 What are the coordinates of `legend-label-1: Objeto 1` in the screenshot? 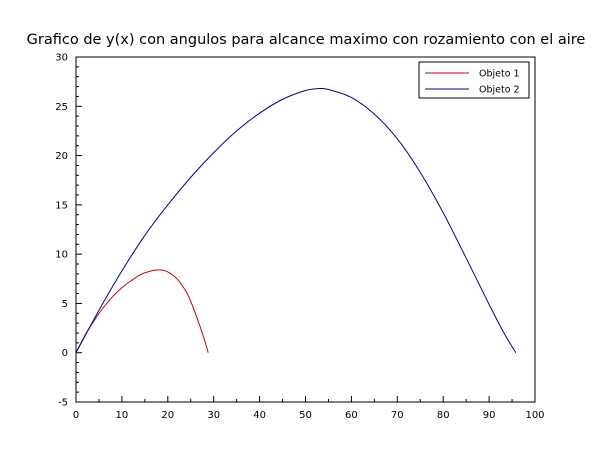 It's located at (499, 74).